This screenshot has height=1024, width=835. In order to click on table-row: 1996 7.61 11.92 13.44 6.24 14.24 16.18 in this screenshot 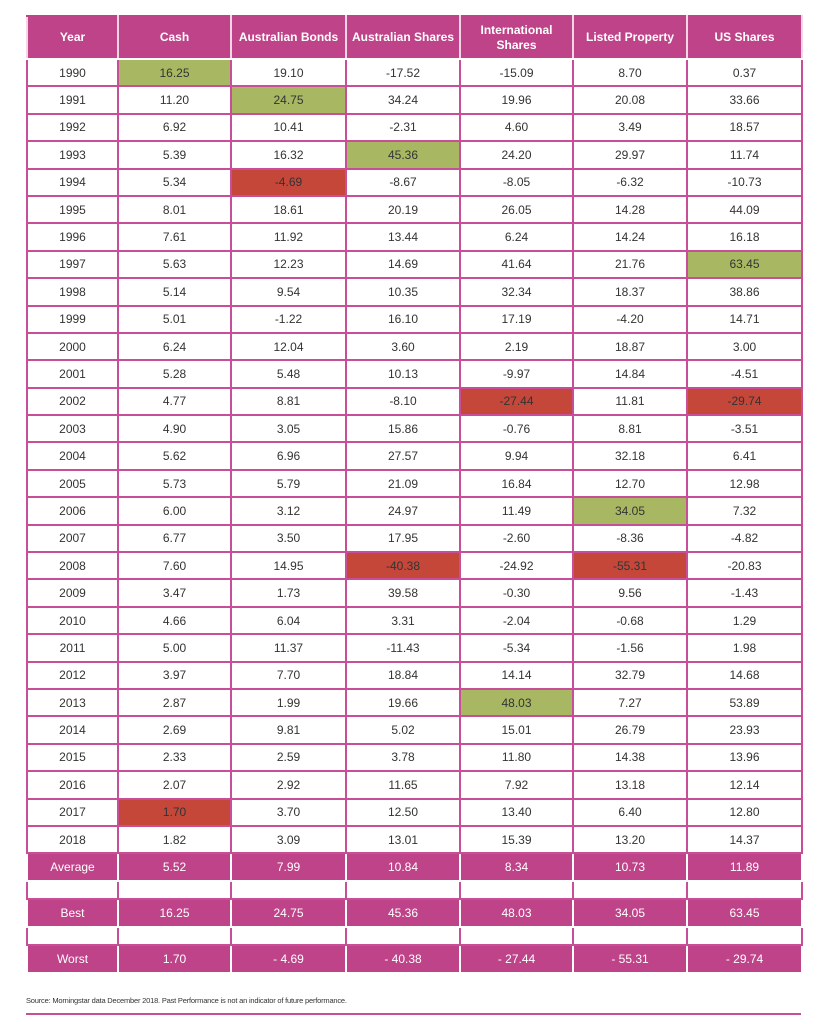, I will do `click(414, 237)`.